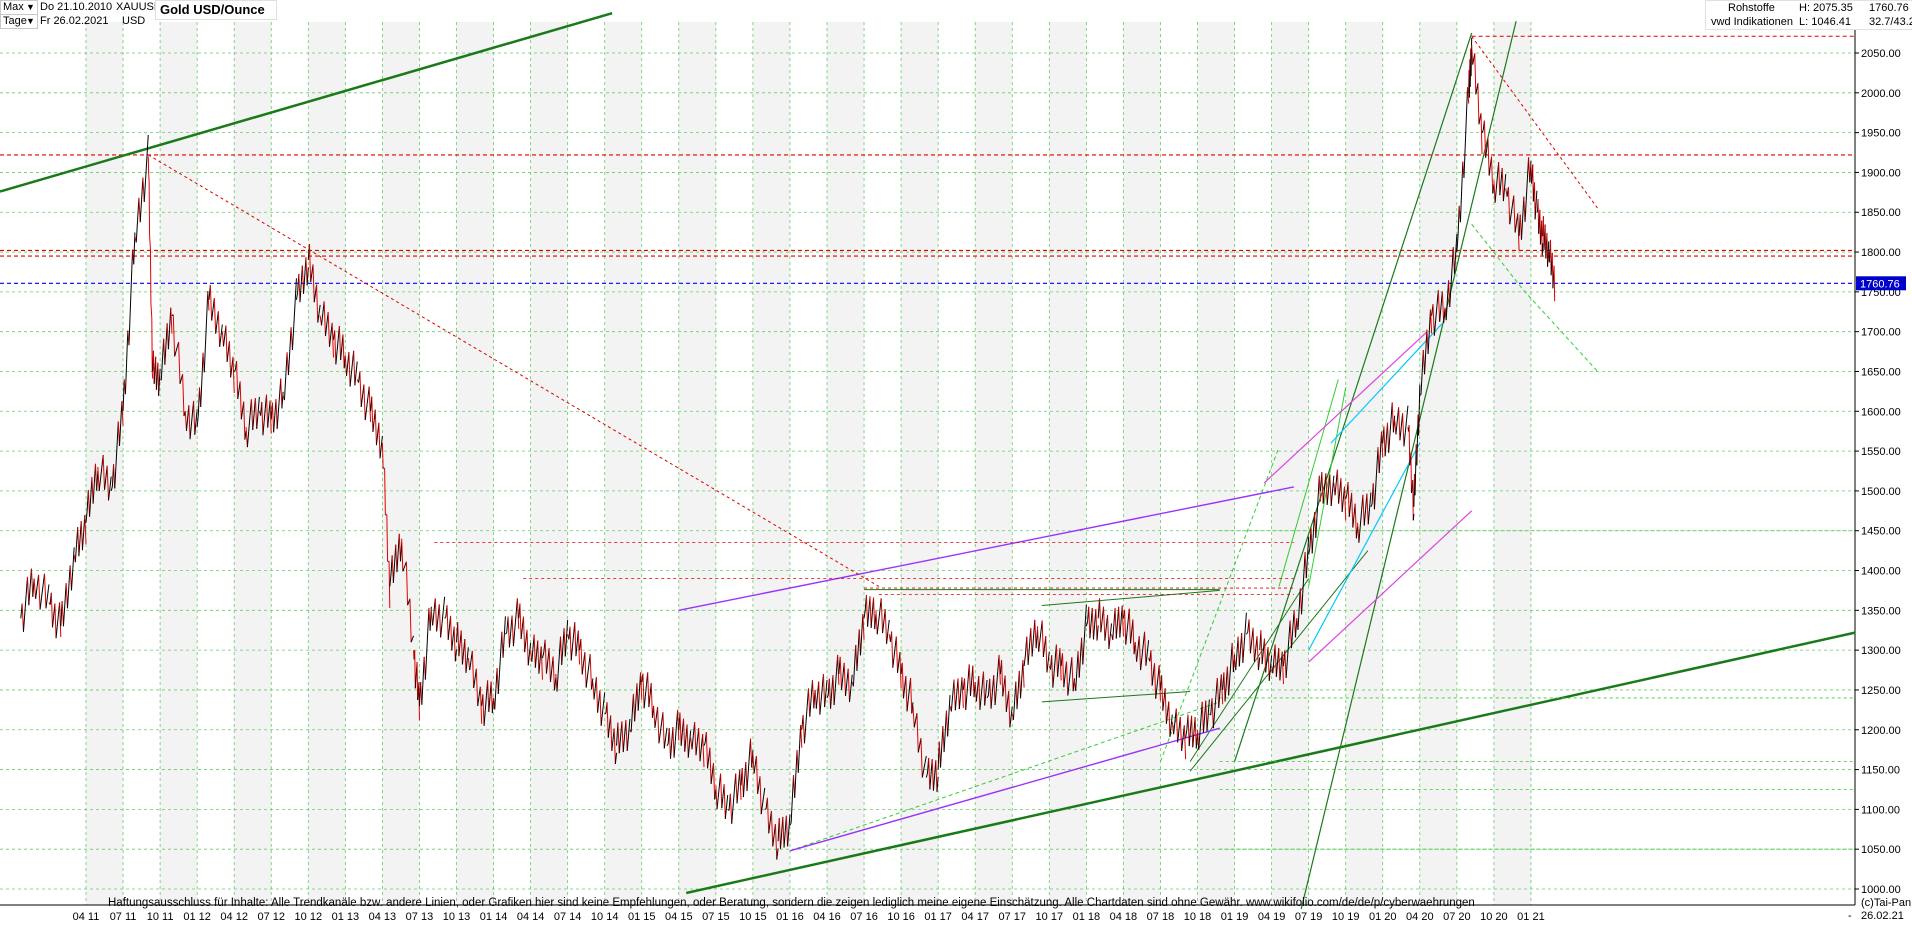  I want to click on x-tick-label: 10 16, so click(901, 917).